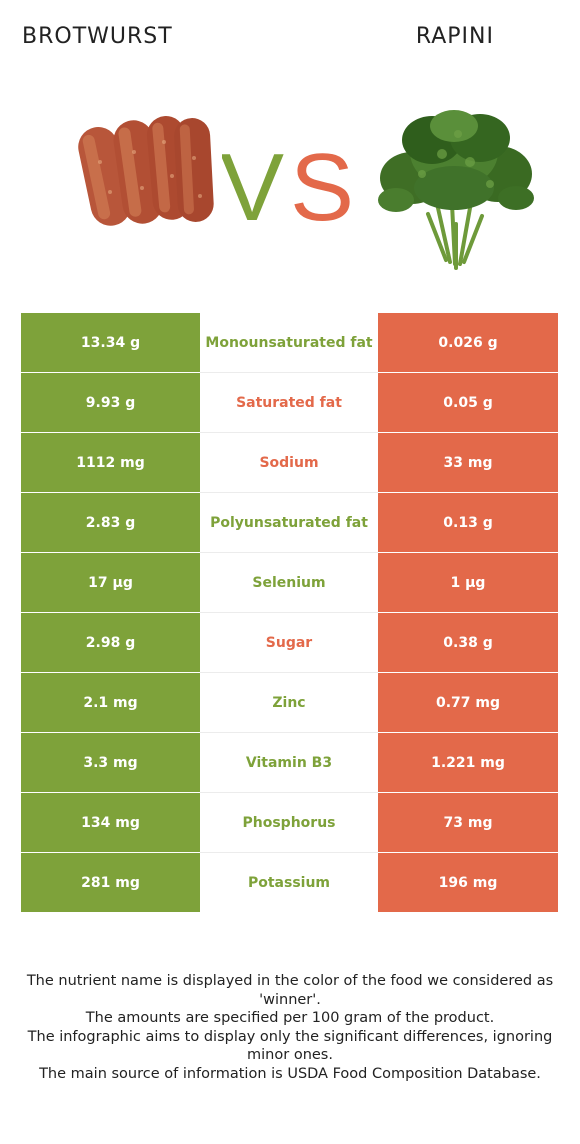 Image resolution: width=580 pixels, height=1144 pixels. Describe the element at coordinates (455, 236) in the screenshot. I see `rapini-stems` at that location.